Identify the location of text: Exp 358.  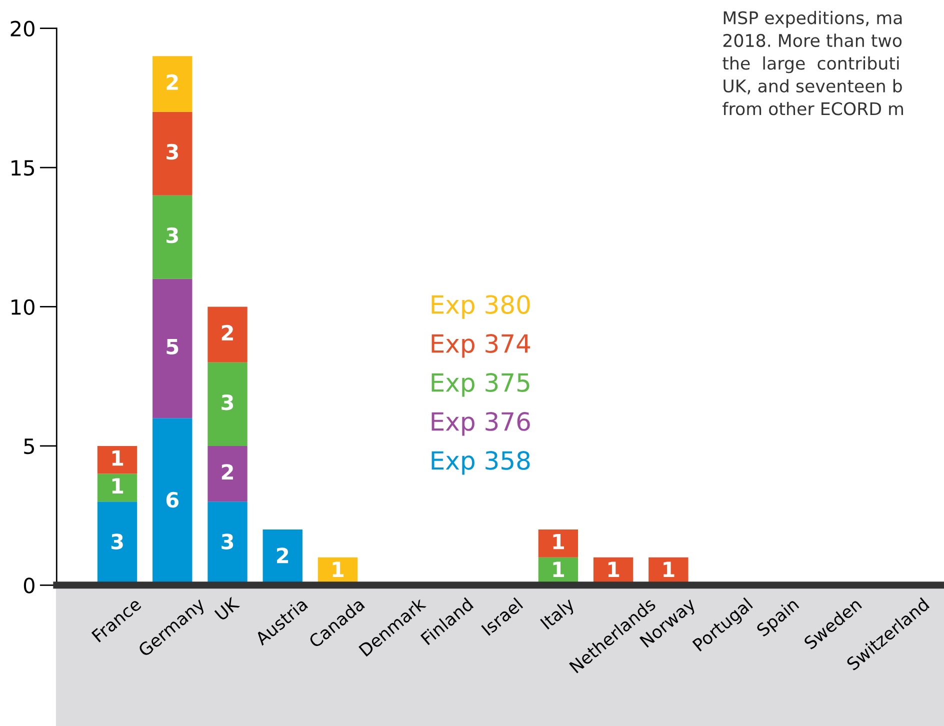
(481, 462).